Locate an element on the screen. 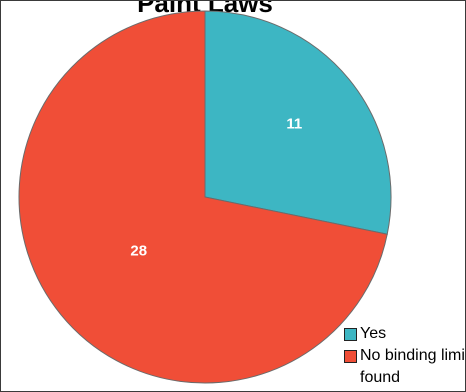  legend-swatch-yes is located at coordinates (350, 334).